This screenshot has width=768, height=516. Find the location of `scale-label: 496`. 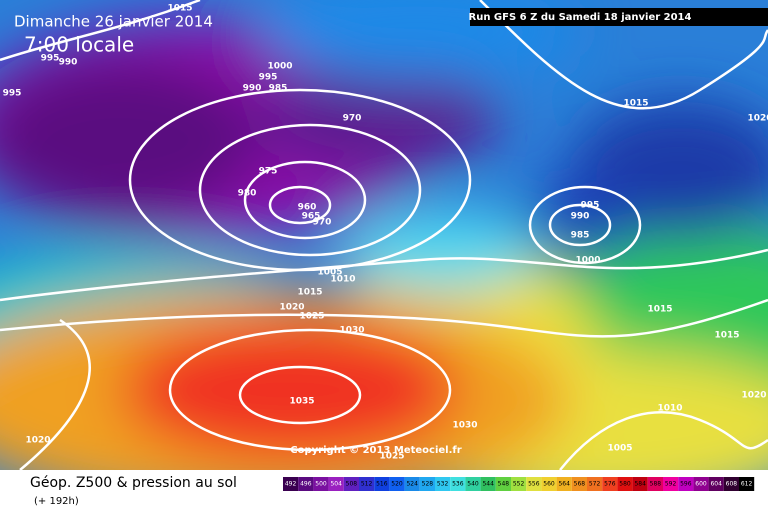

scale-label: 496 is located at coordinates (306, 484).